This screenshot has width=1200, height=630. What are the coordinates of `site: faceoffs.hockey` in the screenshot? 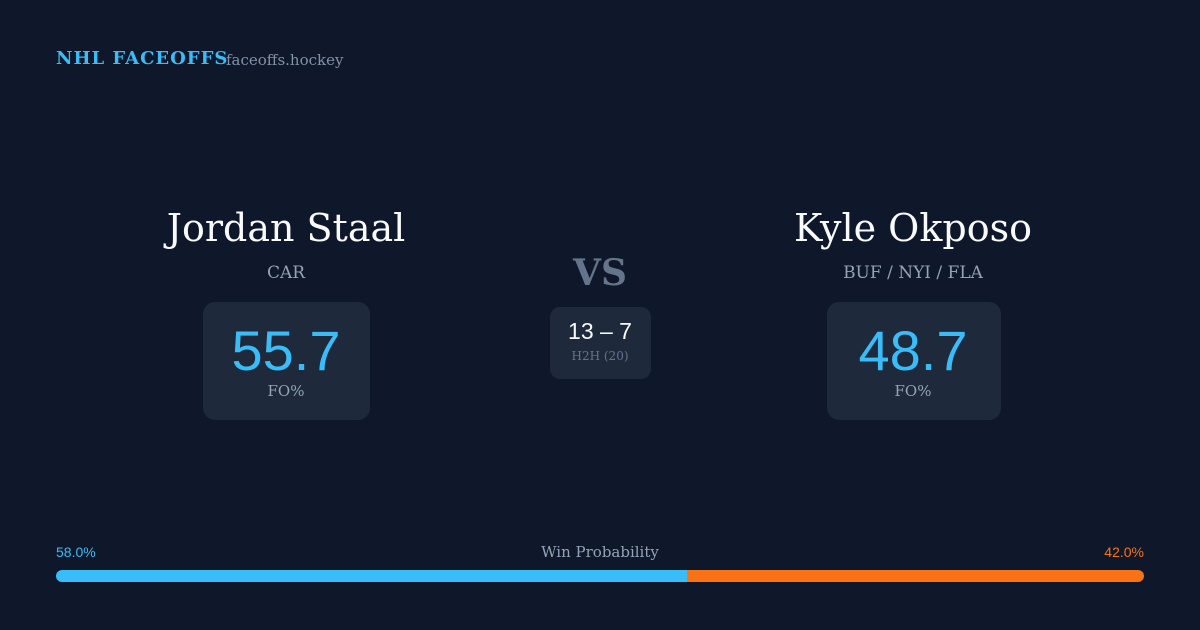 It's located at (285, 60).